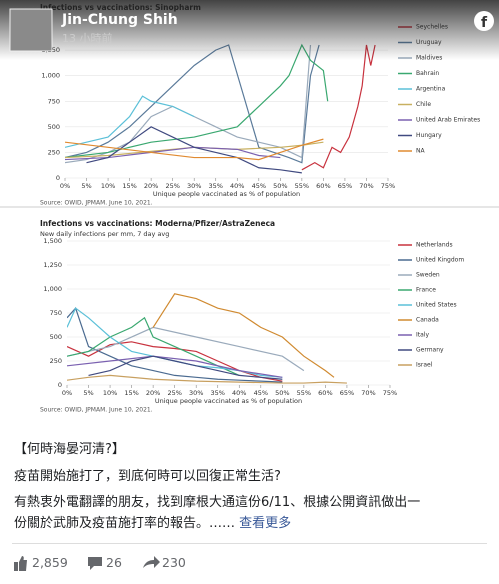 This screenshot has width=499, height=584. What do you see at coordinates (52, 265) in the screenshot?
I see `y-tick-label: 1,250` at bounding box center [52, 265].